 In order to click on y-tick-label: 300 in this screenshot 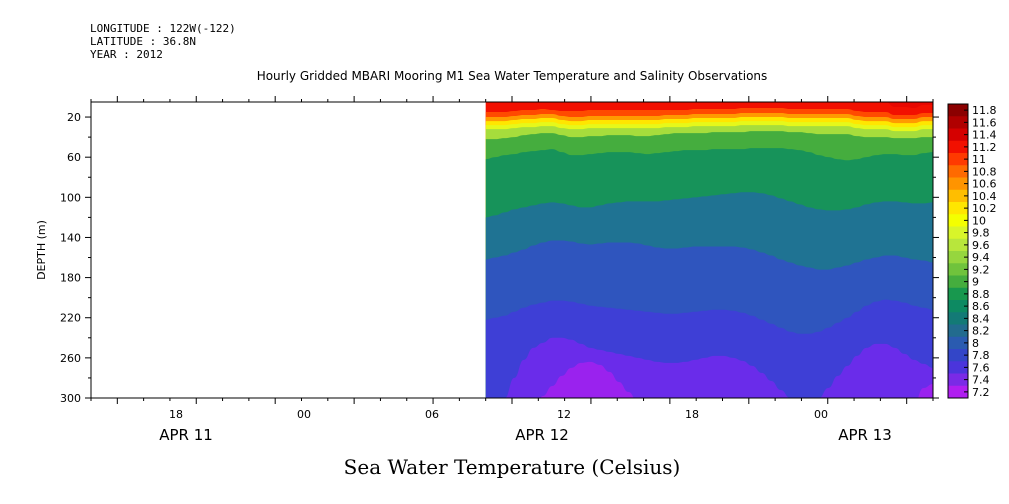, I will do `click(70, 398)`.